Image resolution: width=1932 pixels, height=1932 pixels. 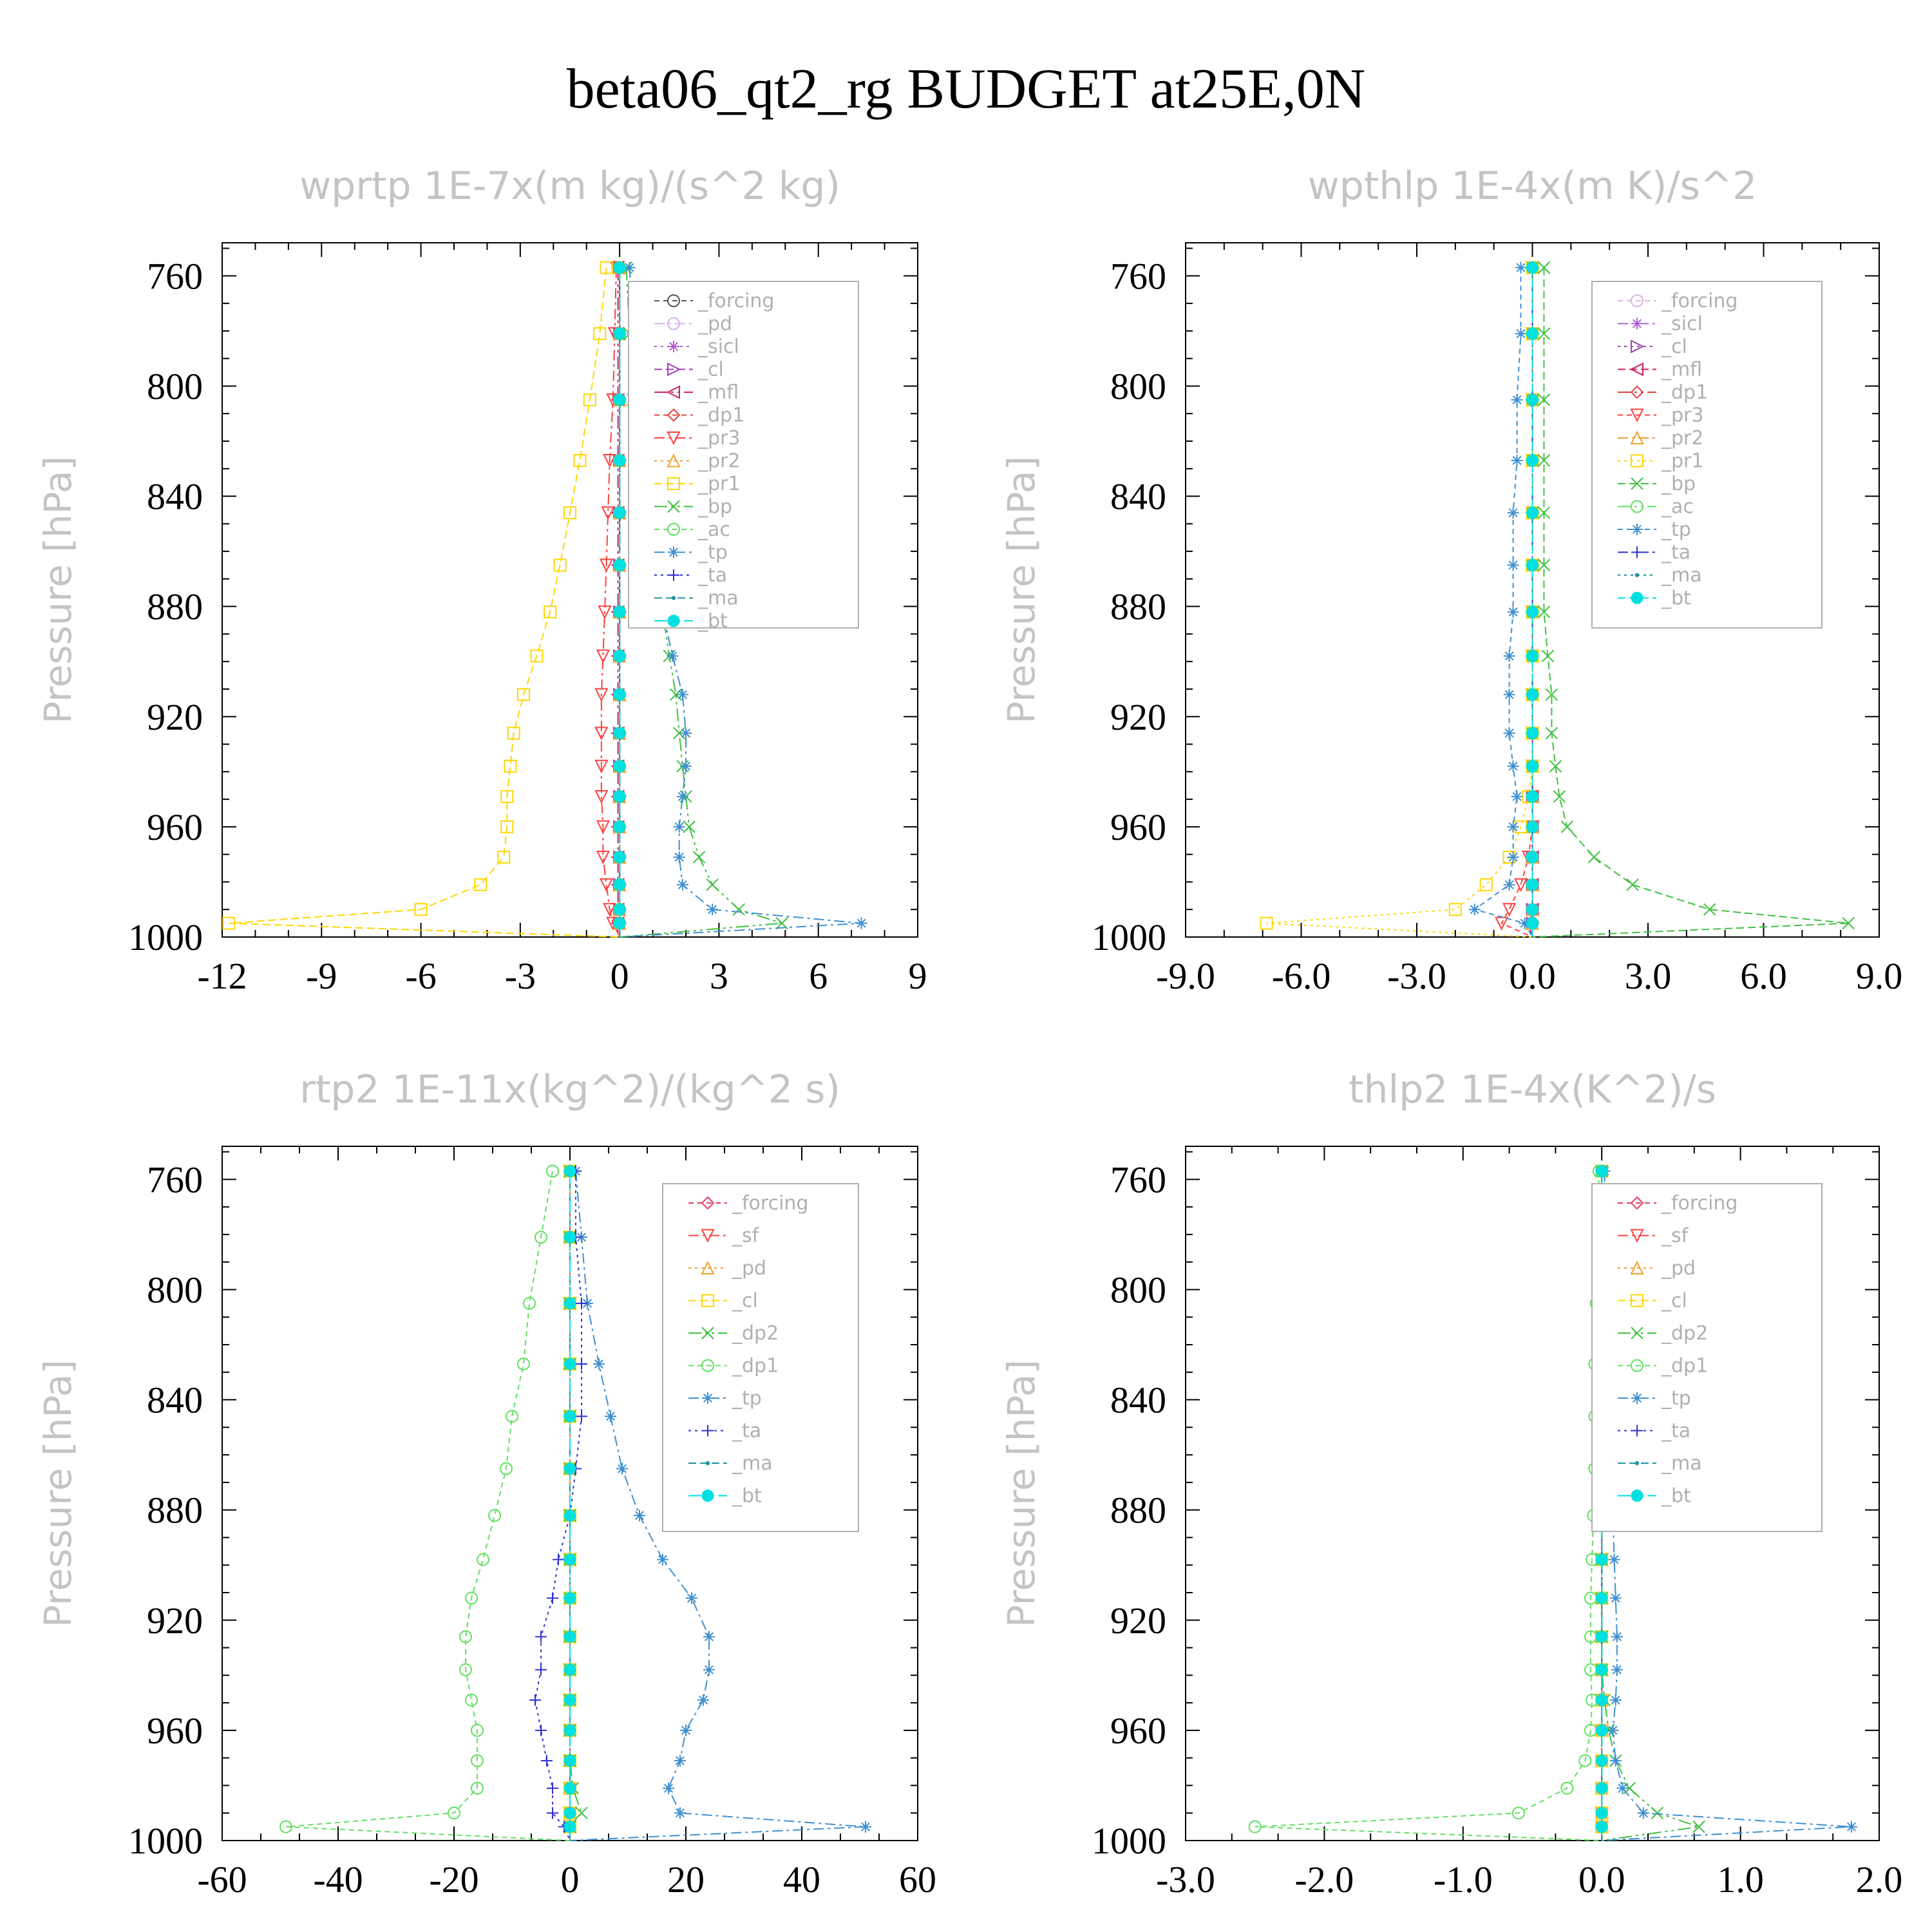 What do you see at coordinates (1021, 590) in the screenshot?
I see `y-axis-label: Pressure [hPa]` at bounding box center [1021, 590].